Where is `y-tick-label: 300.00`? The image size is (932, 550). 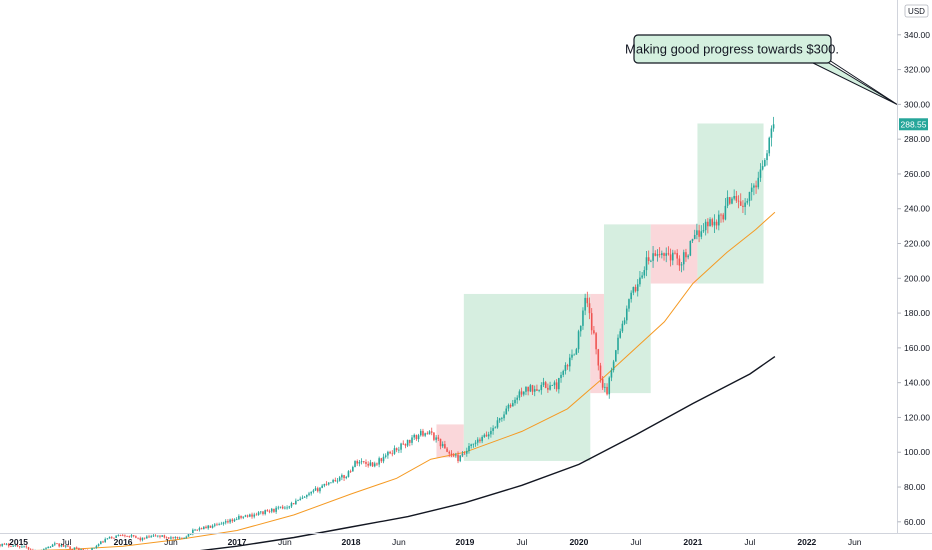 y-tick-label: 300.00 is located at coordinates (917, 104).